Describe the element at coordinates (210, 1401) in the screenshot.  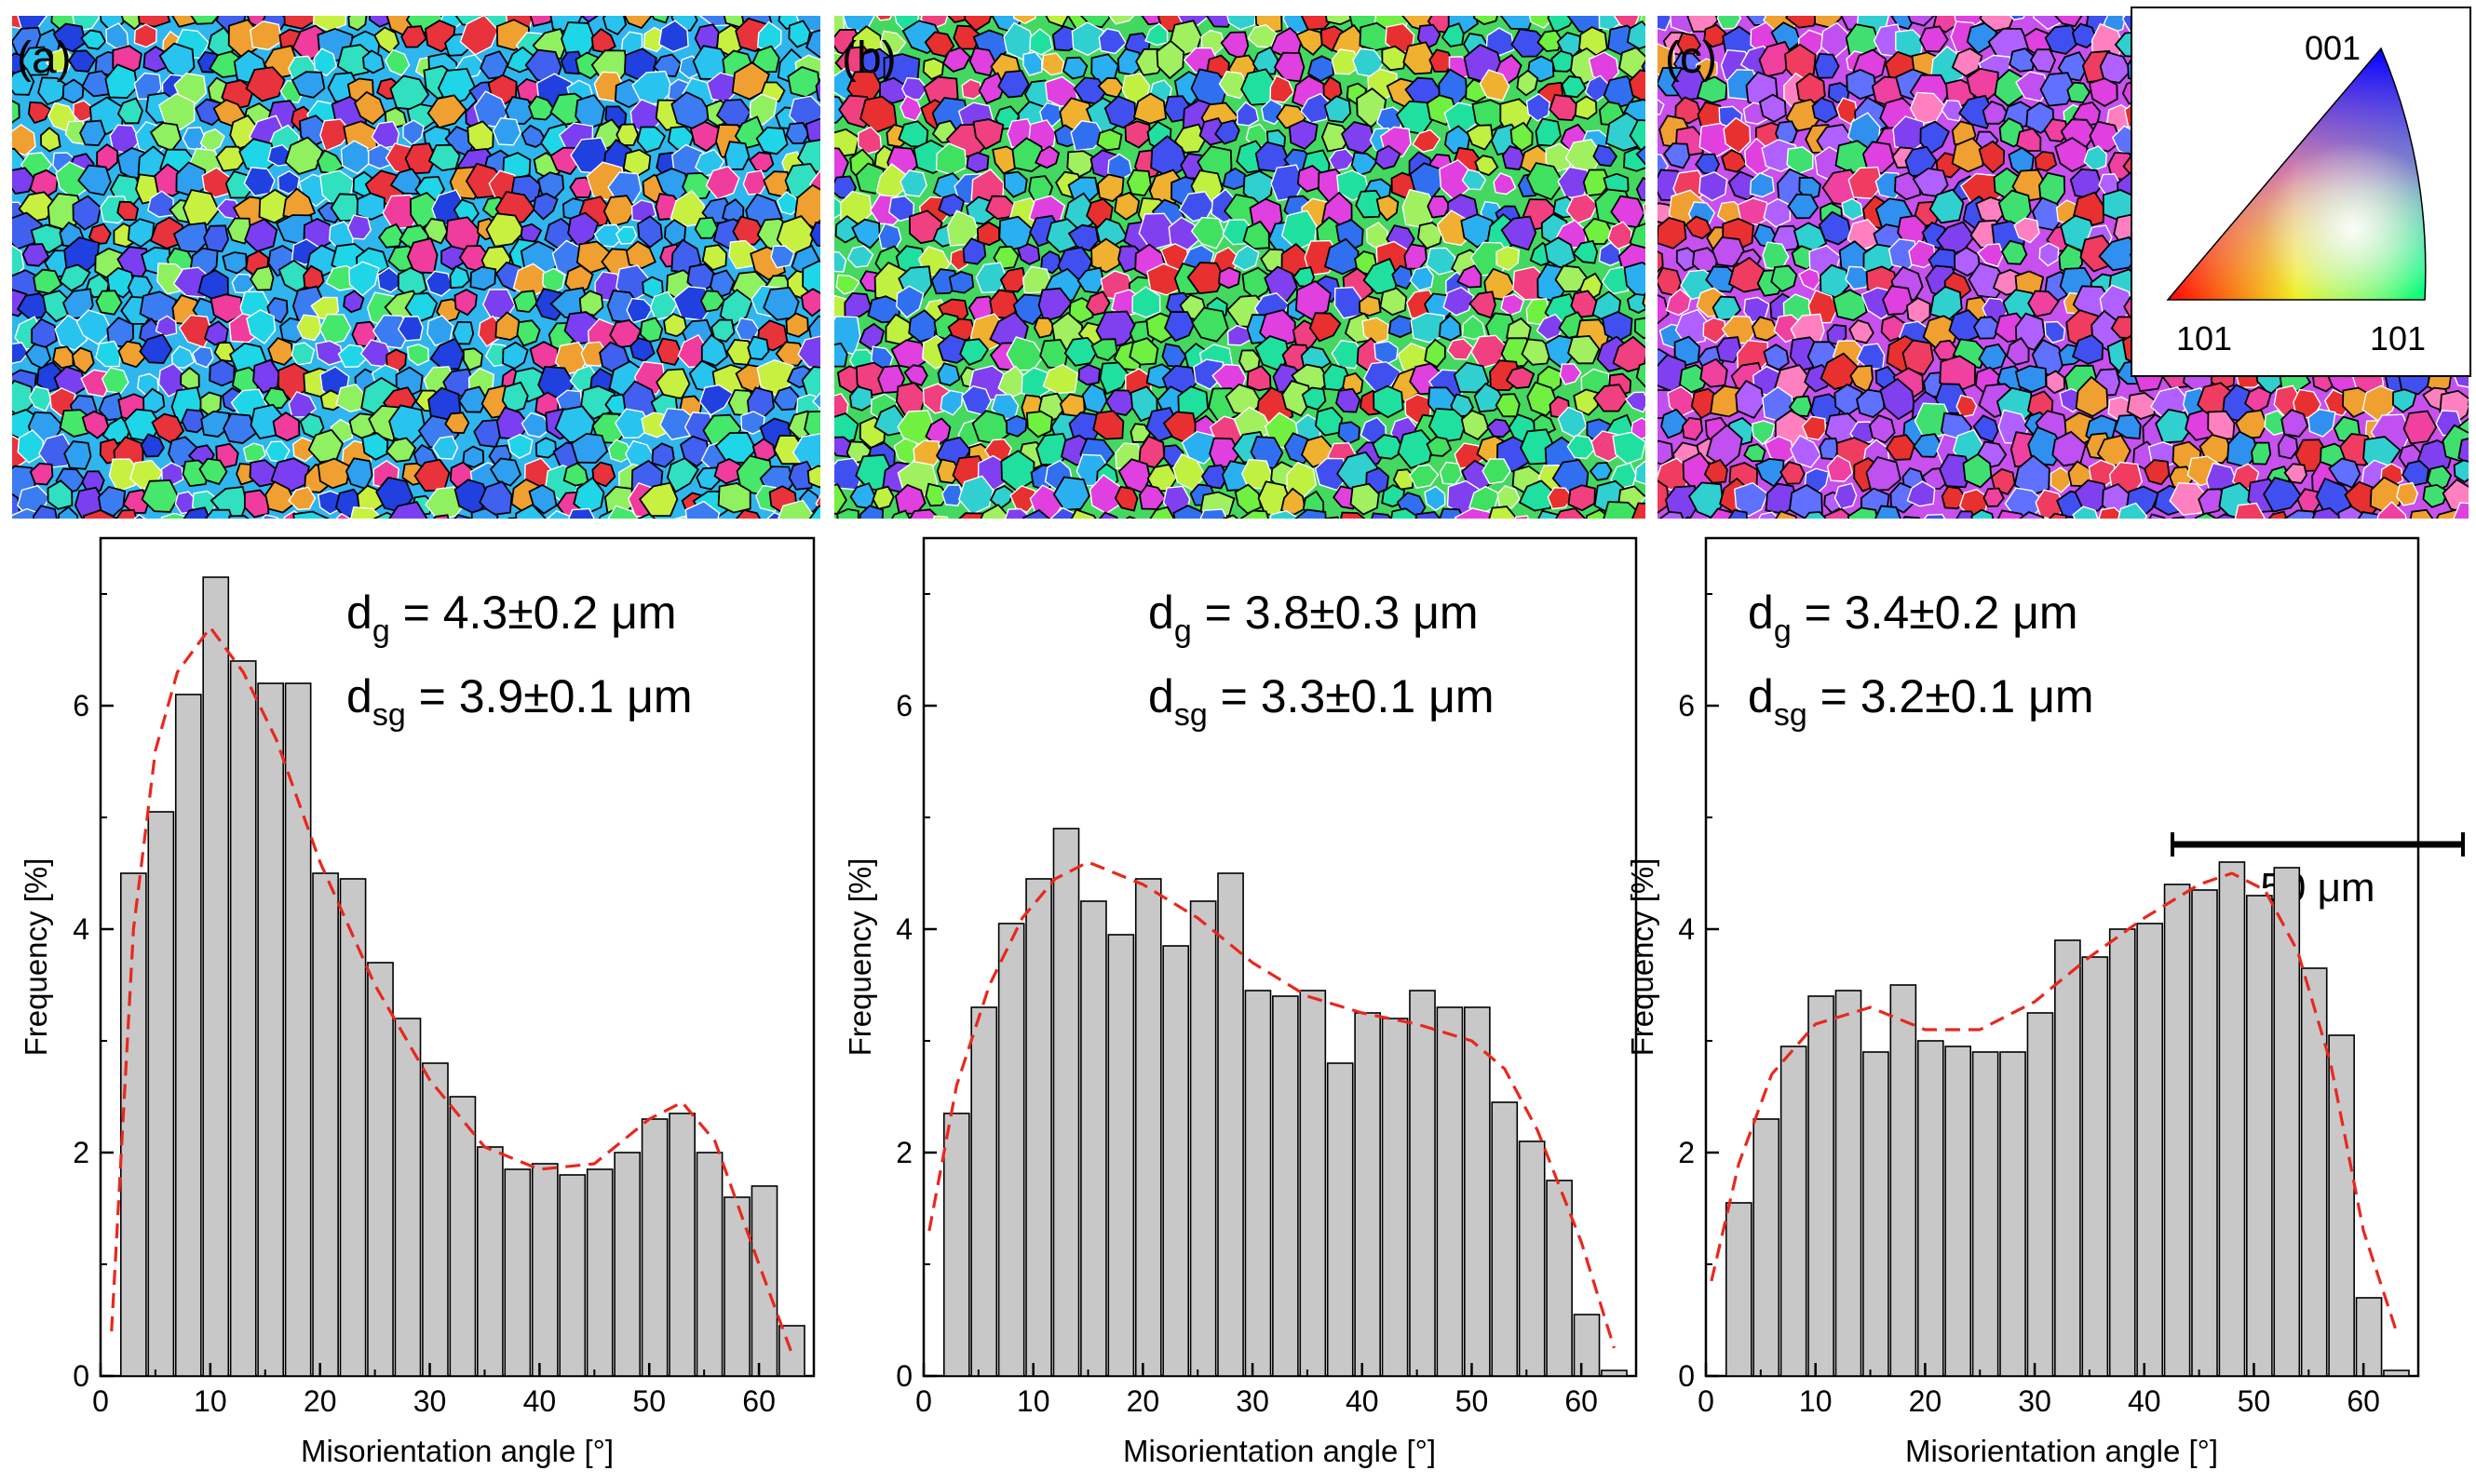
I see `x-tick-label: 10` at that location.